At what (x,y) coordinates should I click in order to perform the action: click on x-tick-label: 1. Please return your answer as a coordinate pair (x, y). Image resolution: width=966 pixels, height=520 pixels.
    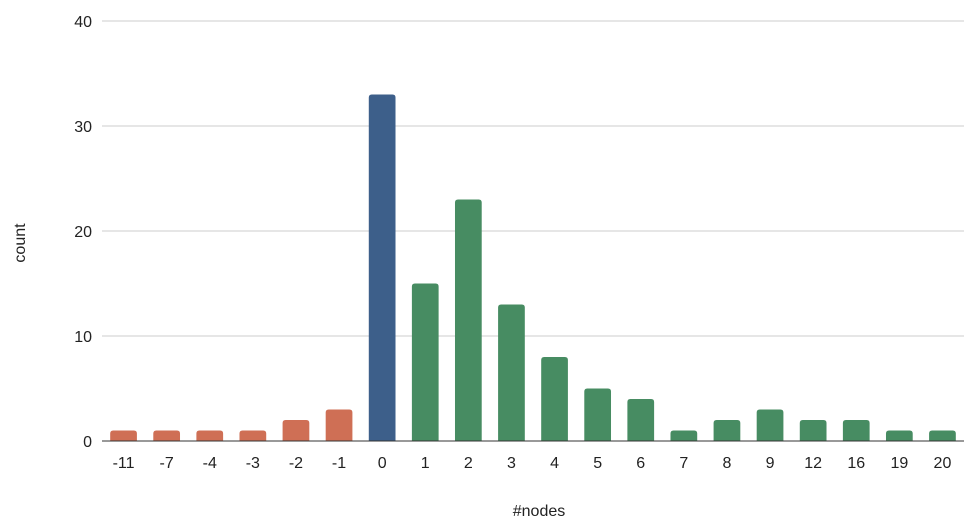
    Looking at the image, I should click on (425, 463).